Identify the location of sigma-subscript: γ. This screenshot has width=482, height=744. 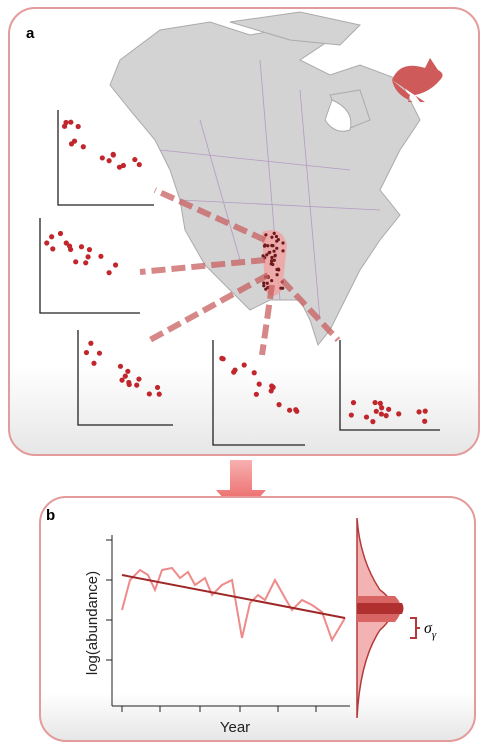
(434, 635).